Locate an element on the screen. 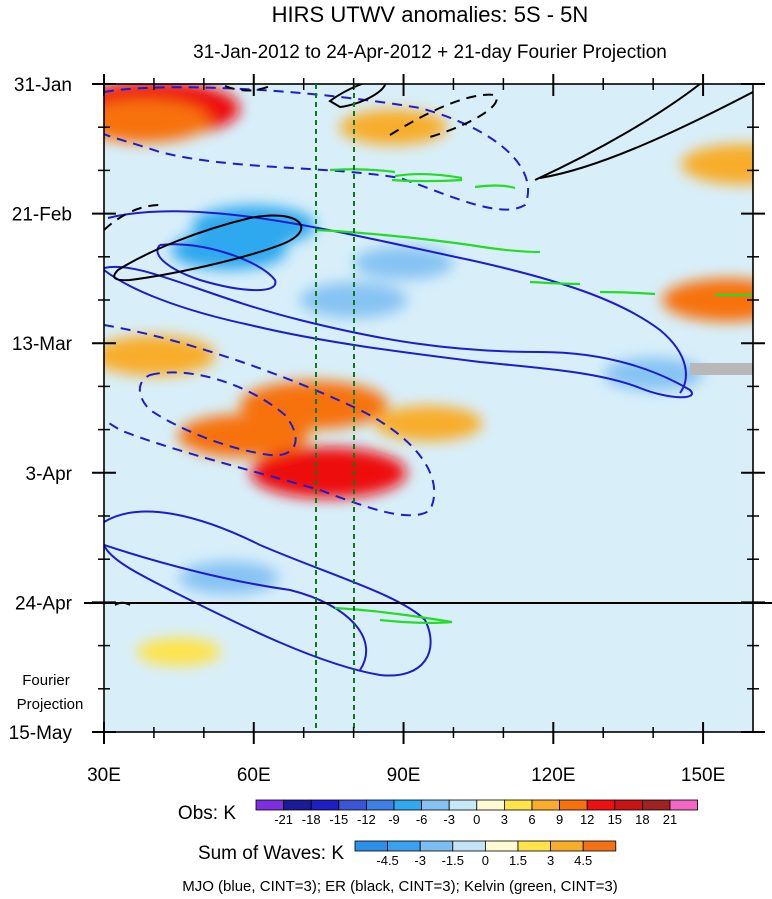 The image size is (772, 899). colorbar-tick-label: -6 is located at coordinates (422, 819).